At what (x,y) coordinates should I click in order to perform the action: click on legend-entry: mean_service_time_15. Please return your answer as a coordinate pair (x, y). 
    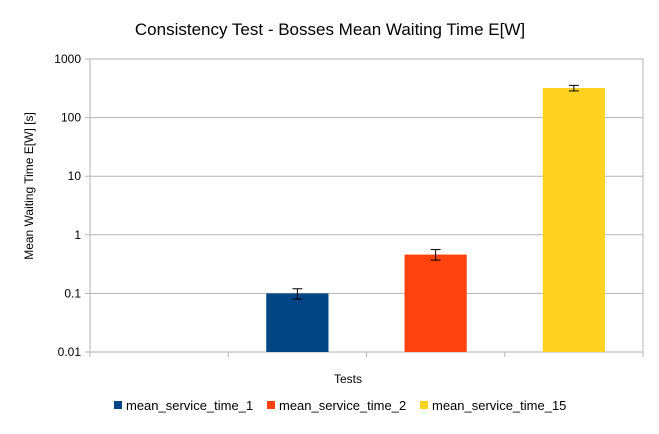
    Looking at the image, I should click on (499, 405).